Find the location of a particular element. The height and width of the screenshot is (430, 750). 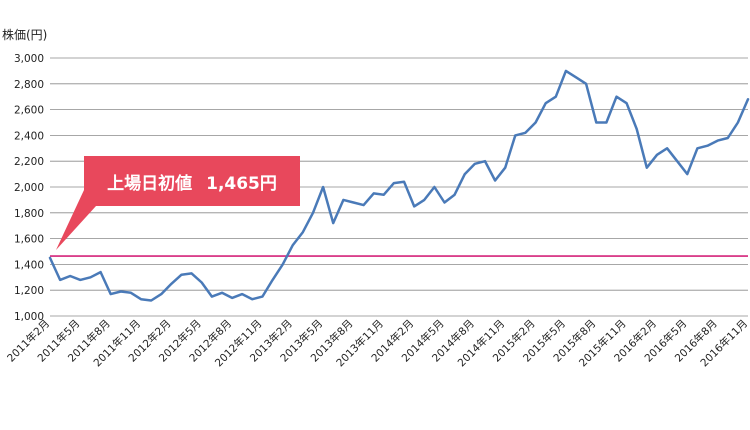

y-tick-label: 1,000 is located at coordinates (29, 317).